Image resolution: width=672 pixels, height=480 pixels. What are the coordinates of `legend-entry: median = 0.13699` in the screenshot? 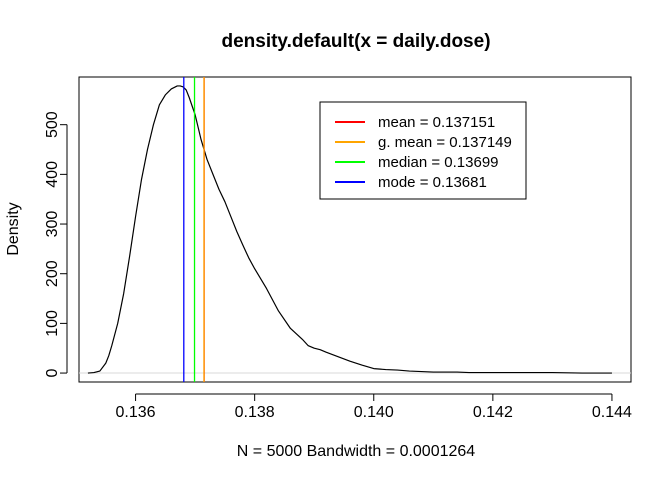 It's located at (438, 162).